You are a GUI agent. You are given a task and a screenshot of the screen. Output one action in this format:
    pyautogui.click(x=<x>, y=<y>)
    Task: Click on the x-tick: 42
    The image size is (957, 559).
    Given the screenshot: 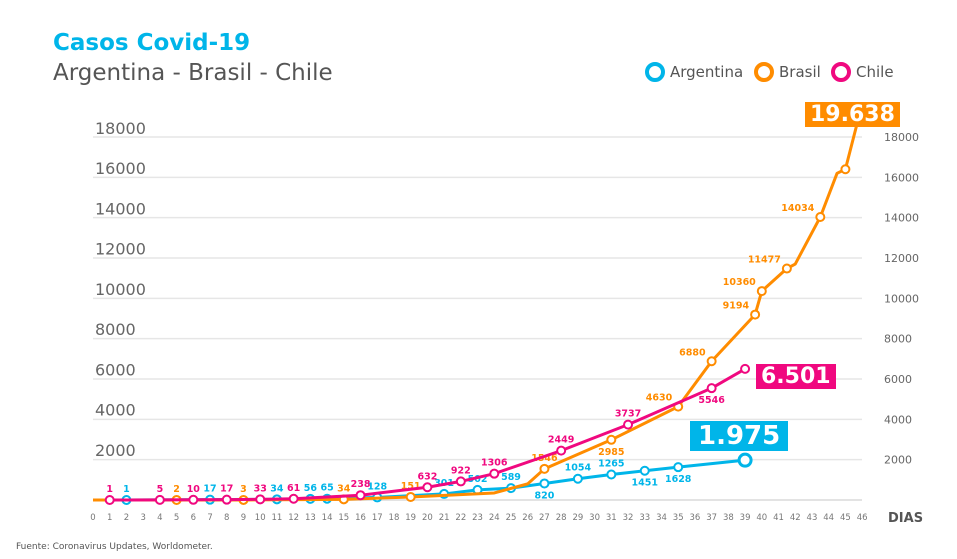 What is the action you would take?
    pyautogui.click(x=795, y=518)
    